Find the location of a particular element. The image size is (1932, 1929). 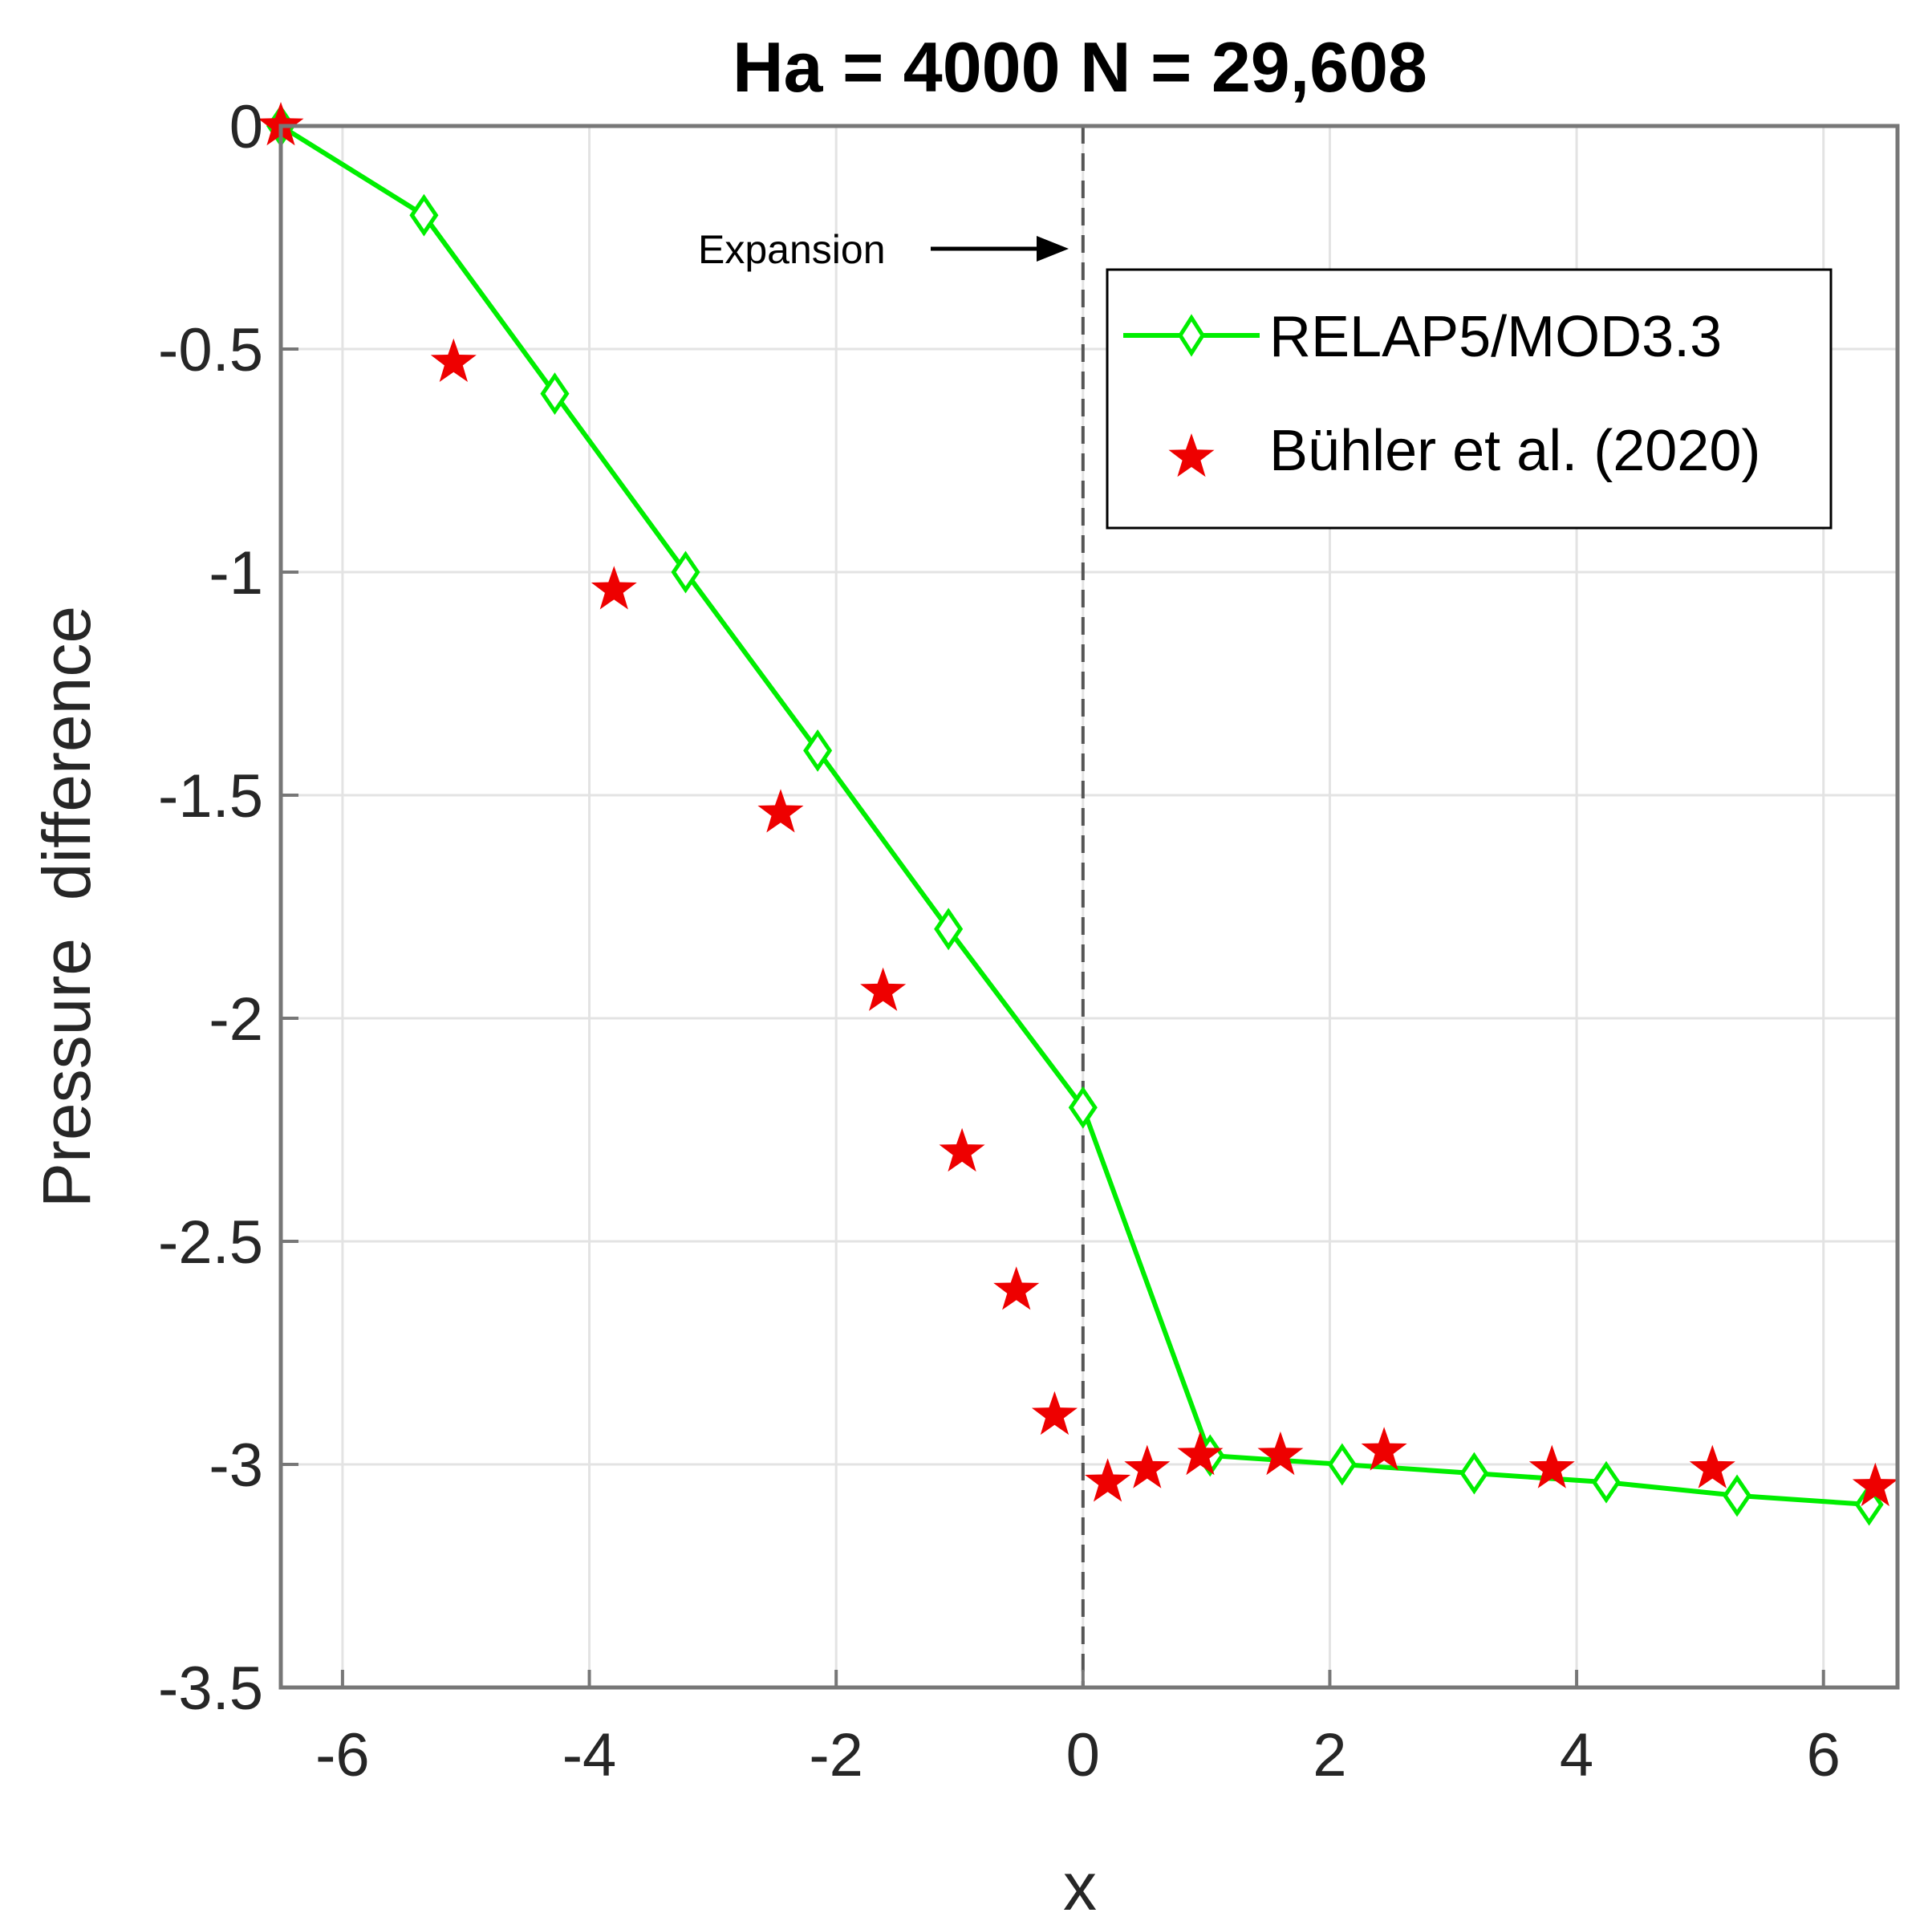

x-tick-label: 6 is located at coordinates (1824, 1755).